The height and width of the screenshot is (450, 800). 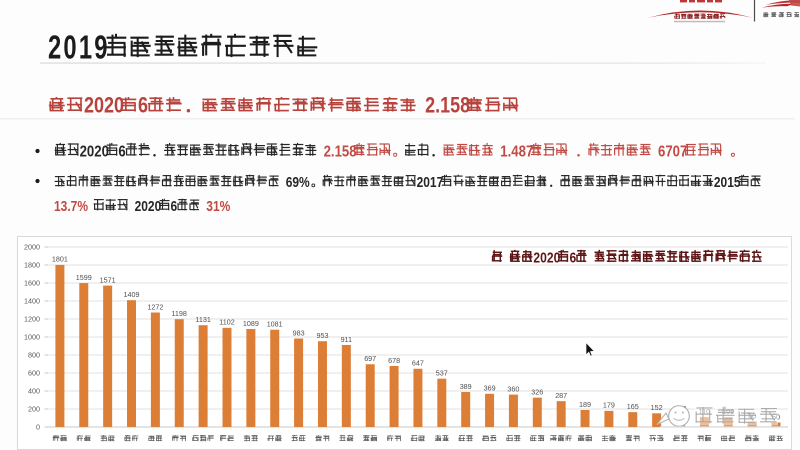 I want to click on svg-text: 1409, so click(x=132, y=294).